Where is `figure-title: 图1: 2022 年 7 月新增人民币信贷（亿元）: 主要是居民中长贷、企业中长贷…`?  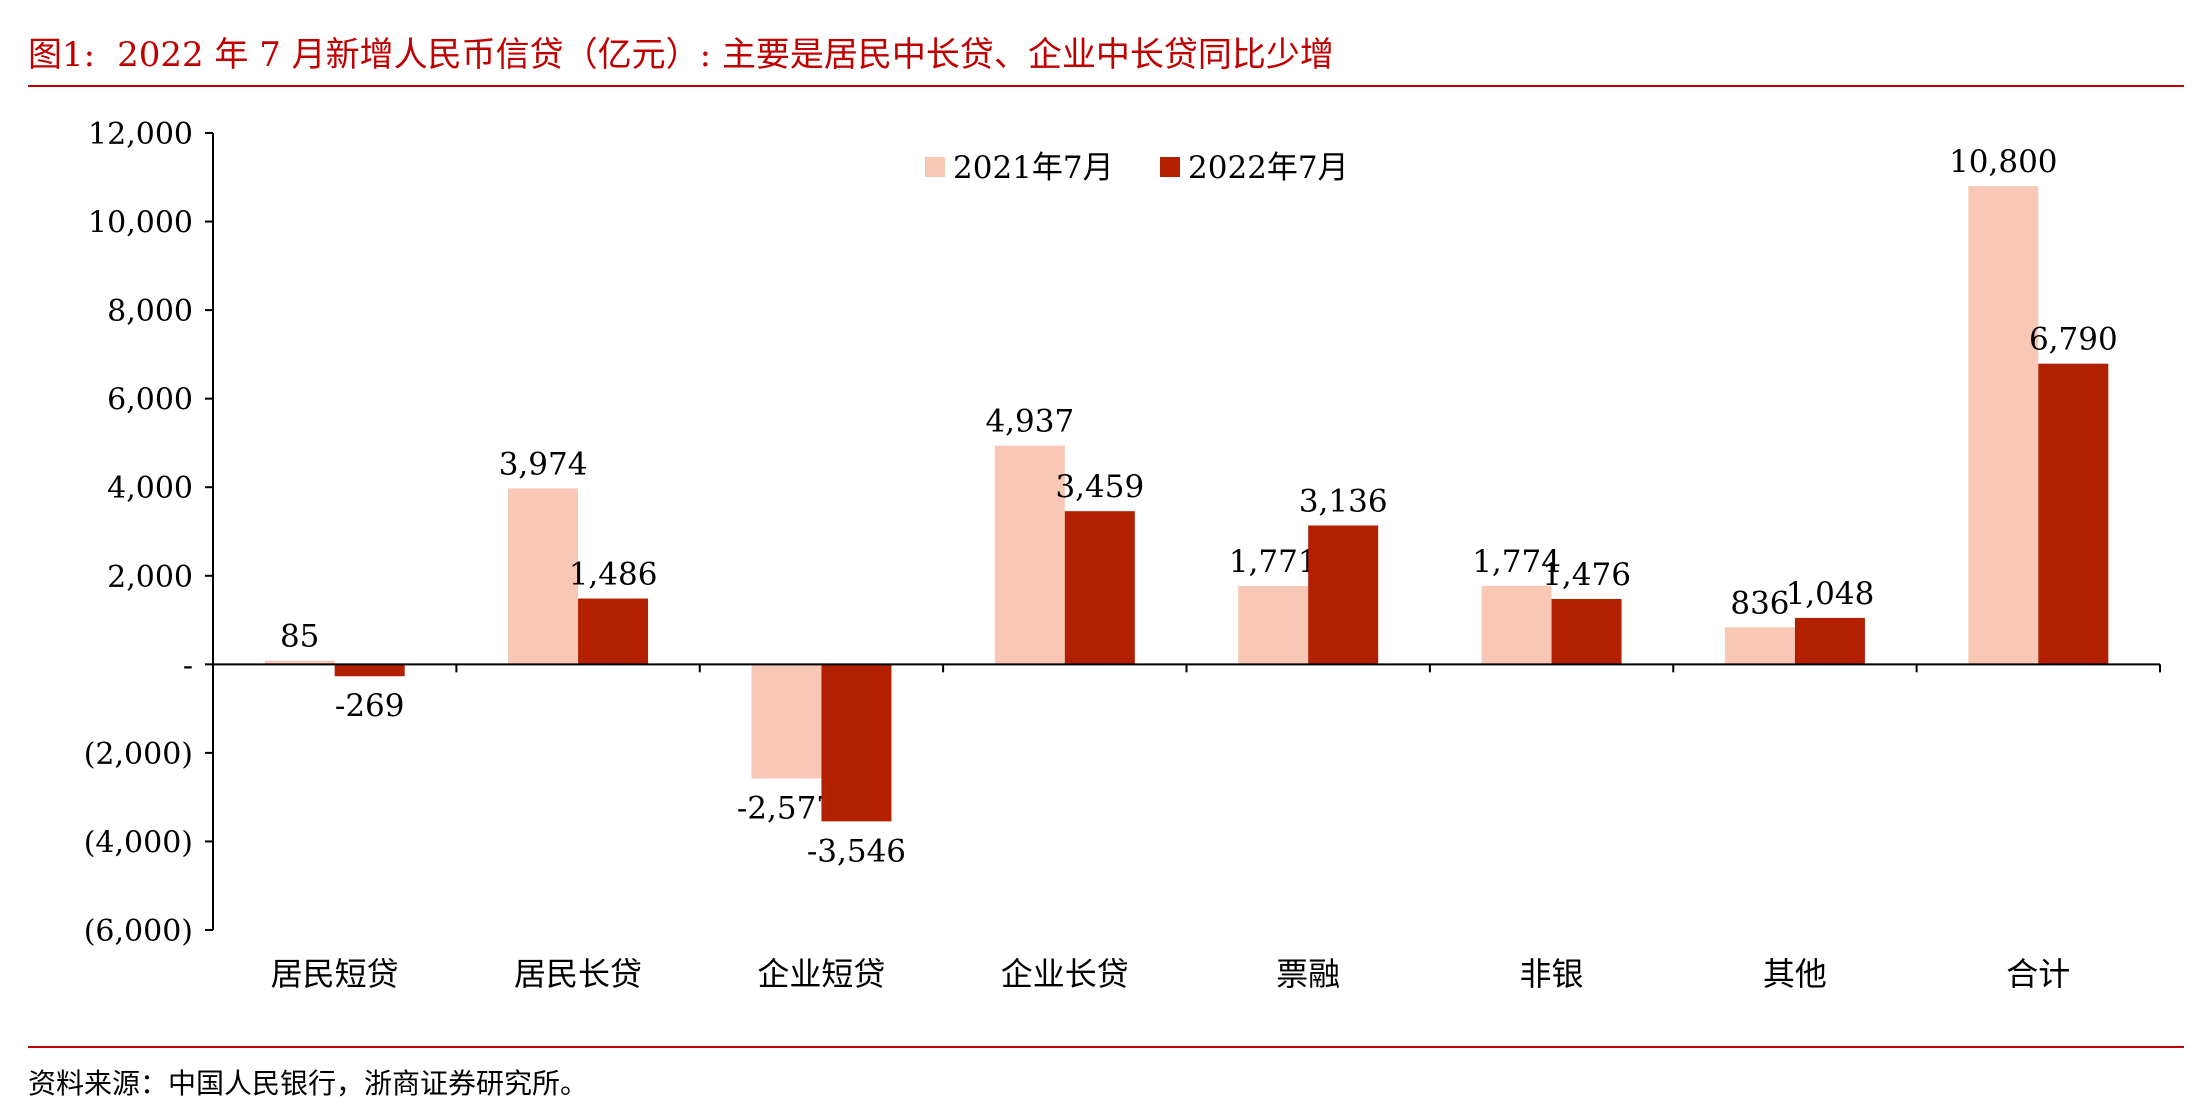
figure-title: 图1: 2022 年 7 月新增人民币信贷（亿元）: 主要是居民中长贷、企业中长贷… is located at coordinates (681, 55).